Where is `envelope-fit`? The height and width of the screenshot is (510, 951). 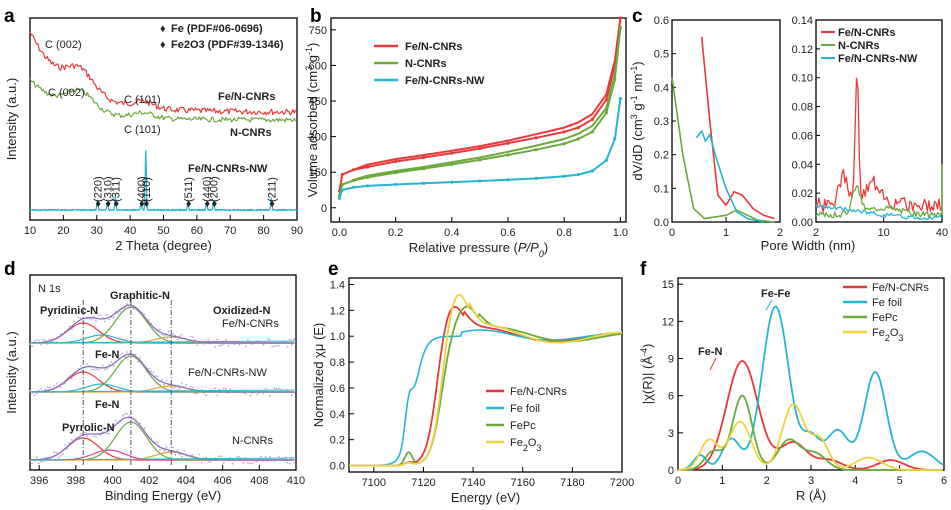 envelope-fit is located at coordinates (162, 438).